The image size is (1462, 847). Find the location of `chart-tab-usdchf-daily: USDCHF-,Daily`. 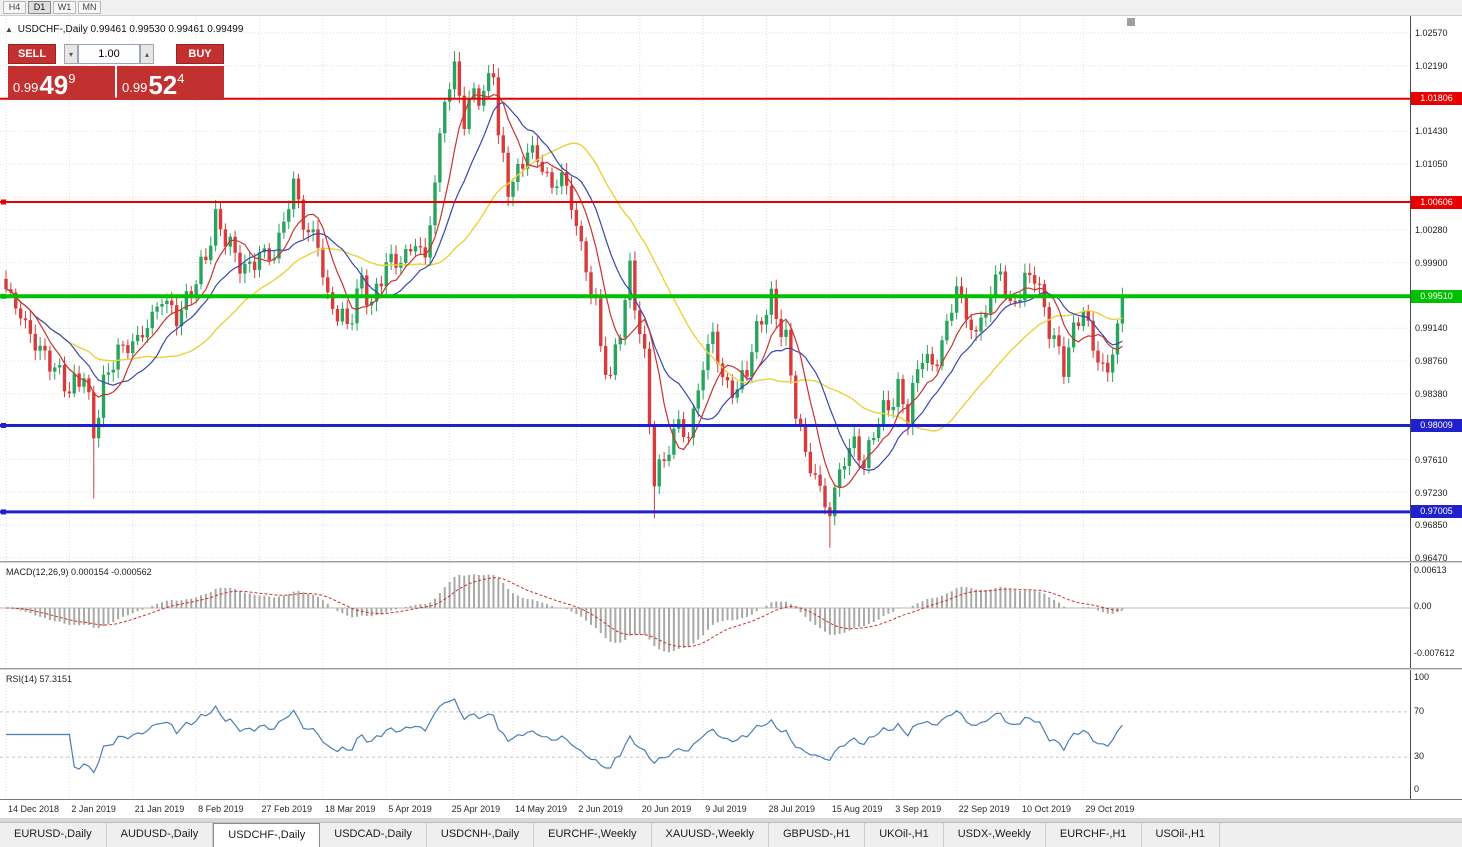

chart-tab-usdchf-daily: USDCHF-,Daily is located at coordinates (267, 835).